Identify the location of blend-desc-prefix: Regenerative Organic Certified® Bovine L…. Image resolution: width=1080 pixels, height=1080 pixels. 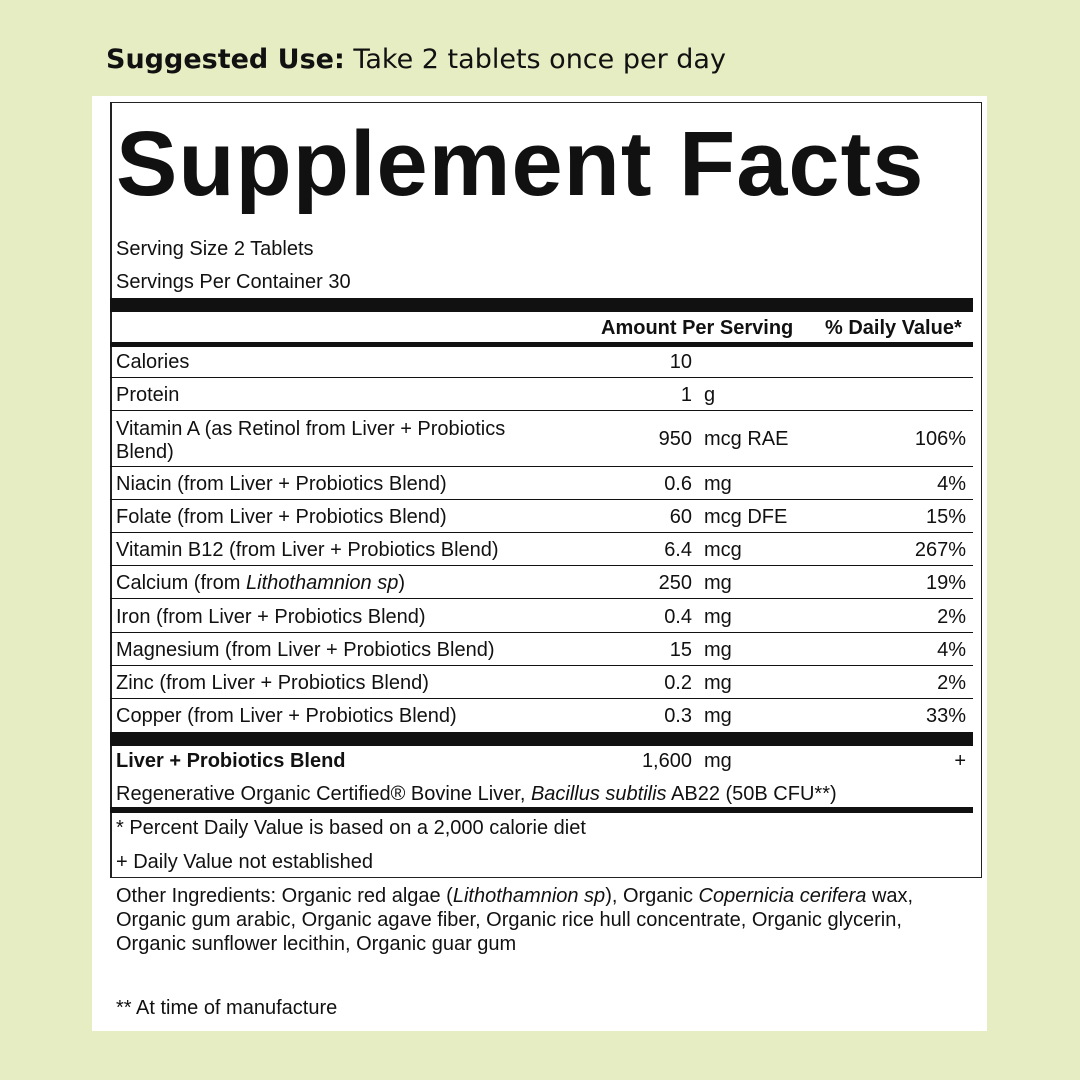
(323, 794).